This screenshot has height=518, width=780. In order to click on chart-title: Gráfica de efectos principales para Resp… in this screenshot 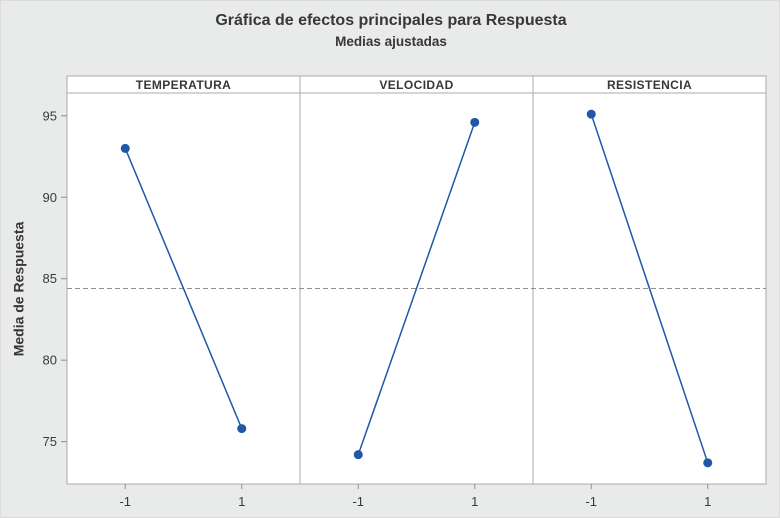, I will do `click(391, 20)`.